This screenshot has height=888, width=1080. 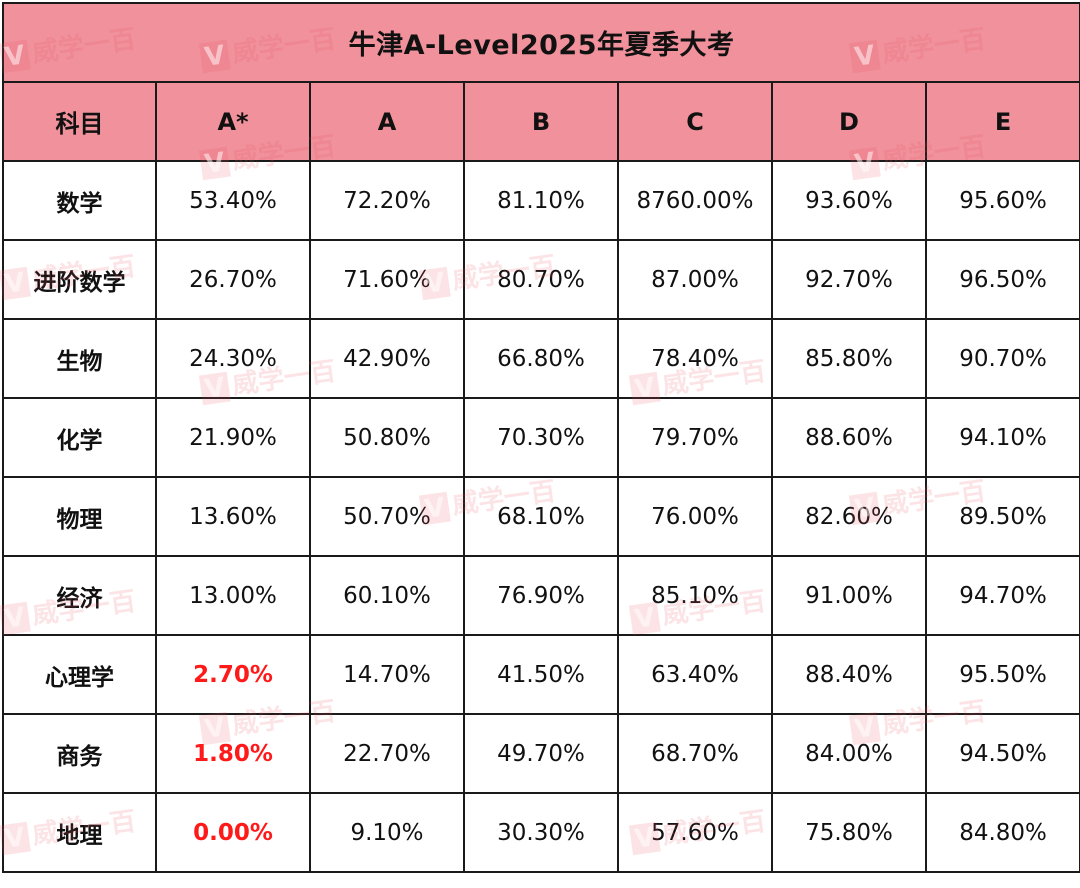 What do you see at coordinates (1002, 200) in the screenshot?
I see `value-cell: 95.60%` at bounding box center [1002, 200].